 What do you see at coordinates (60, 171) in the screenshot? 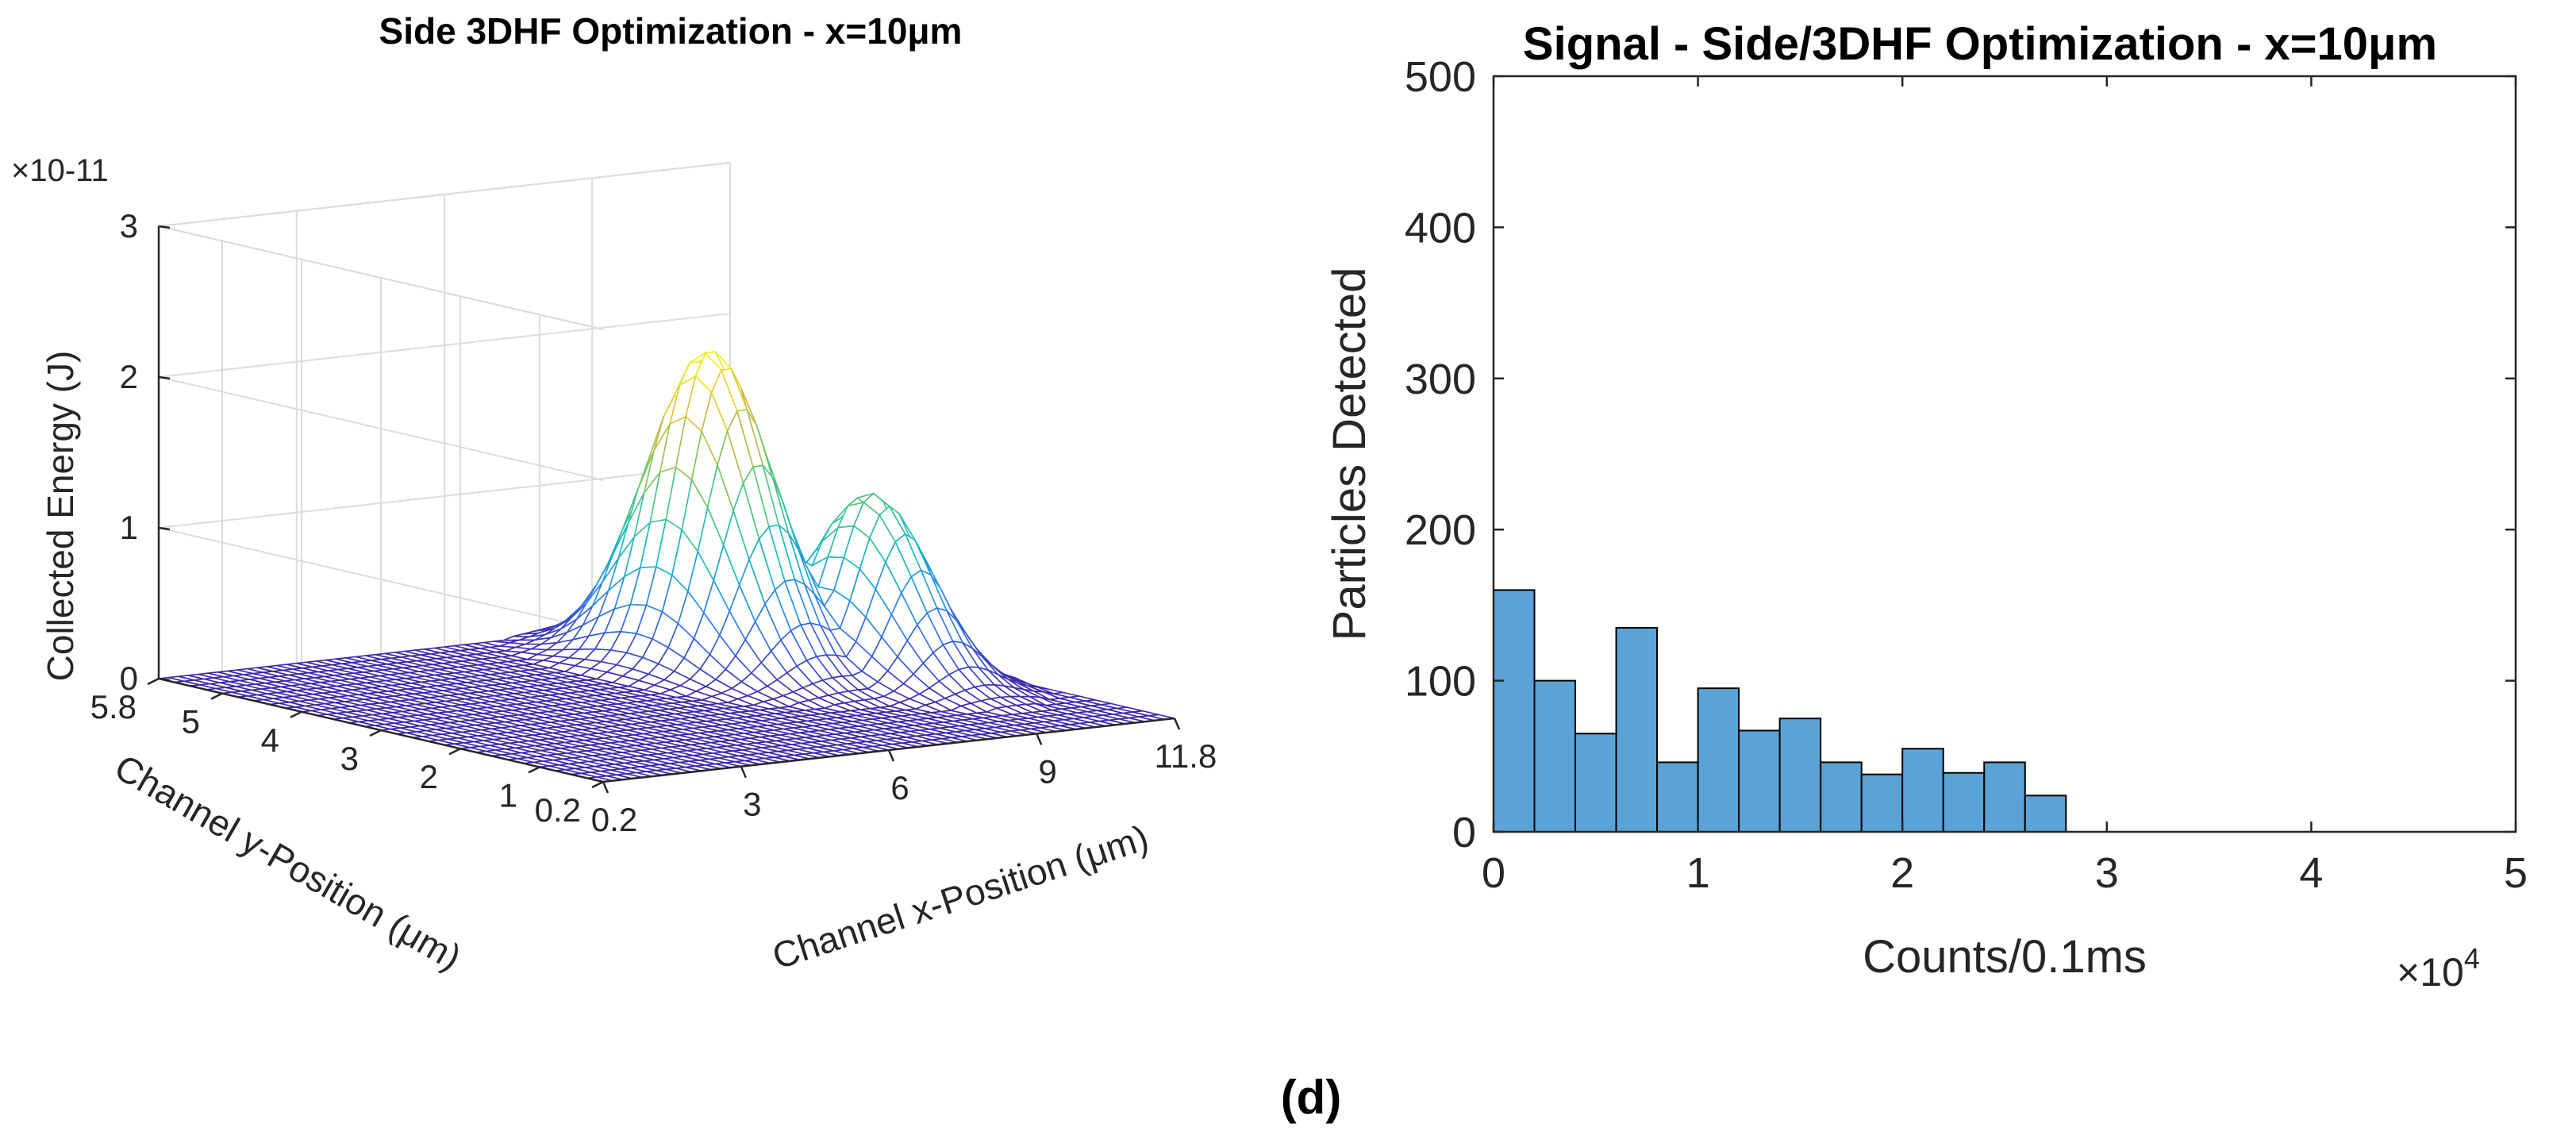
I see `z-exponent-label: ×10-11` at bounding box center [60, 171].